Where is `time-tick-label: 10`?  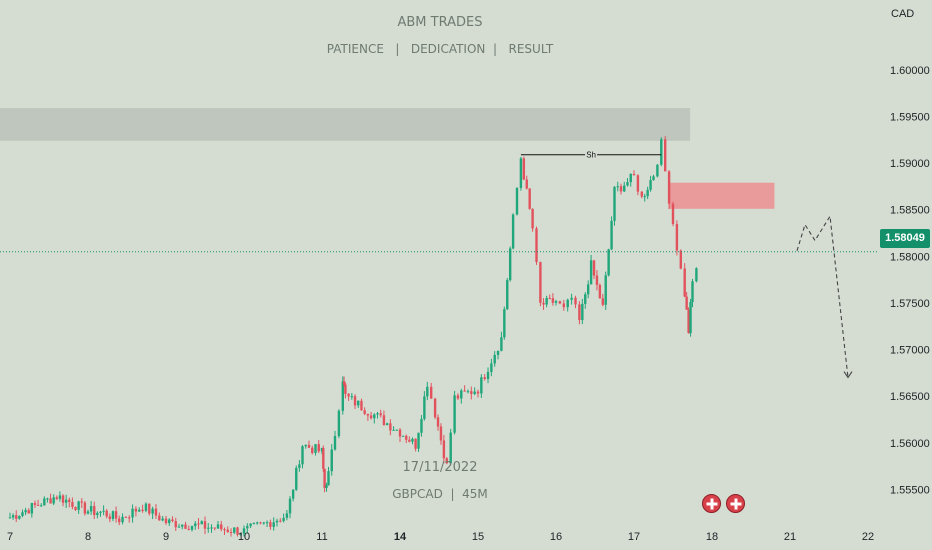
time-tick-label: 10 is located at coordinates (244, 537).